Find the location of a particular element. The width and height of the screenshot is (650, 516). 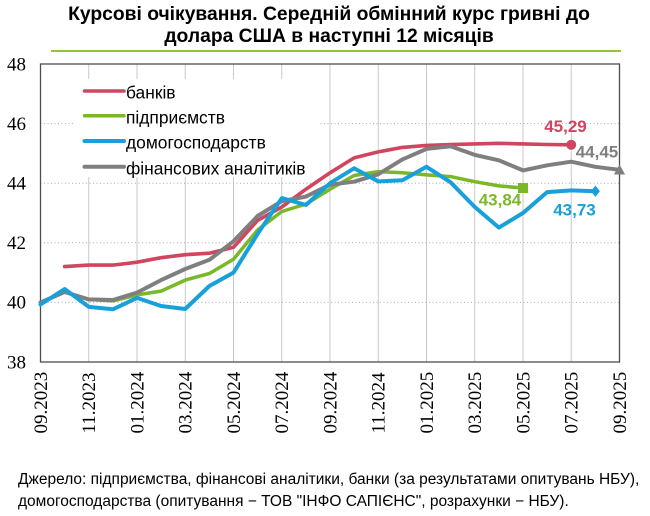

svg-text: 38 is located at coordinates (16, 362).